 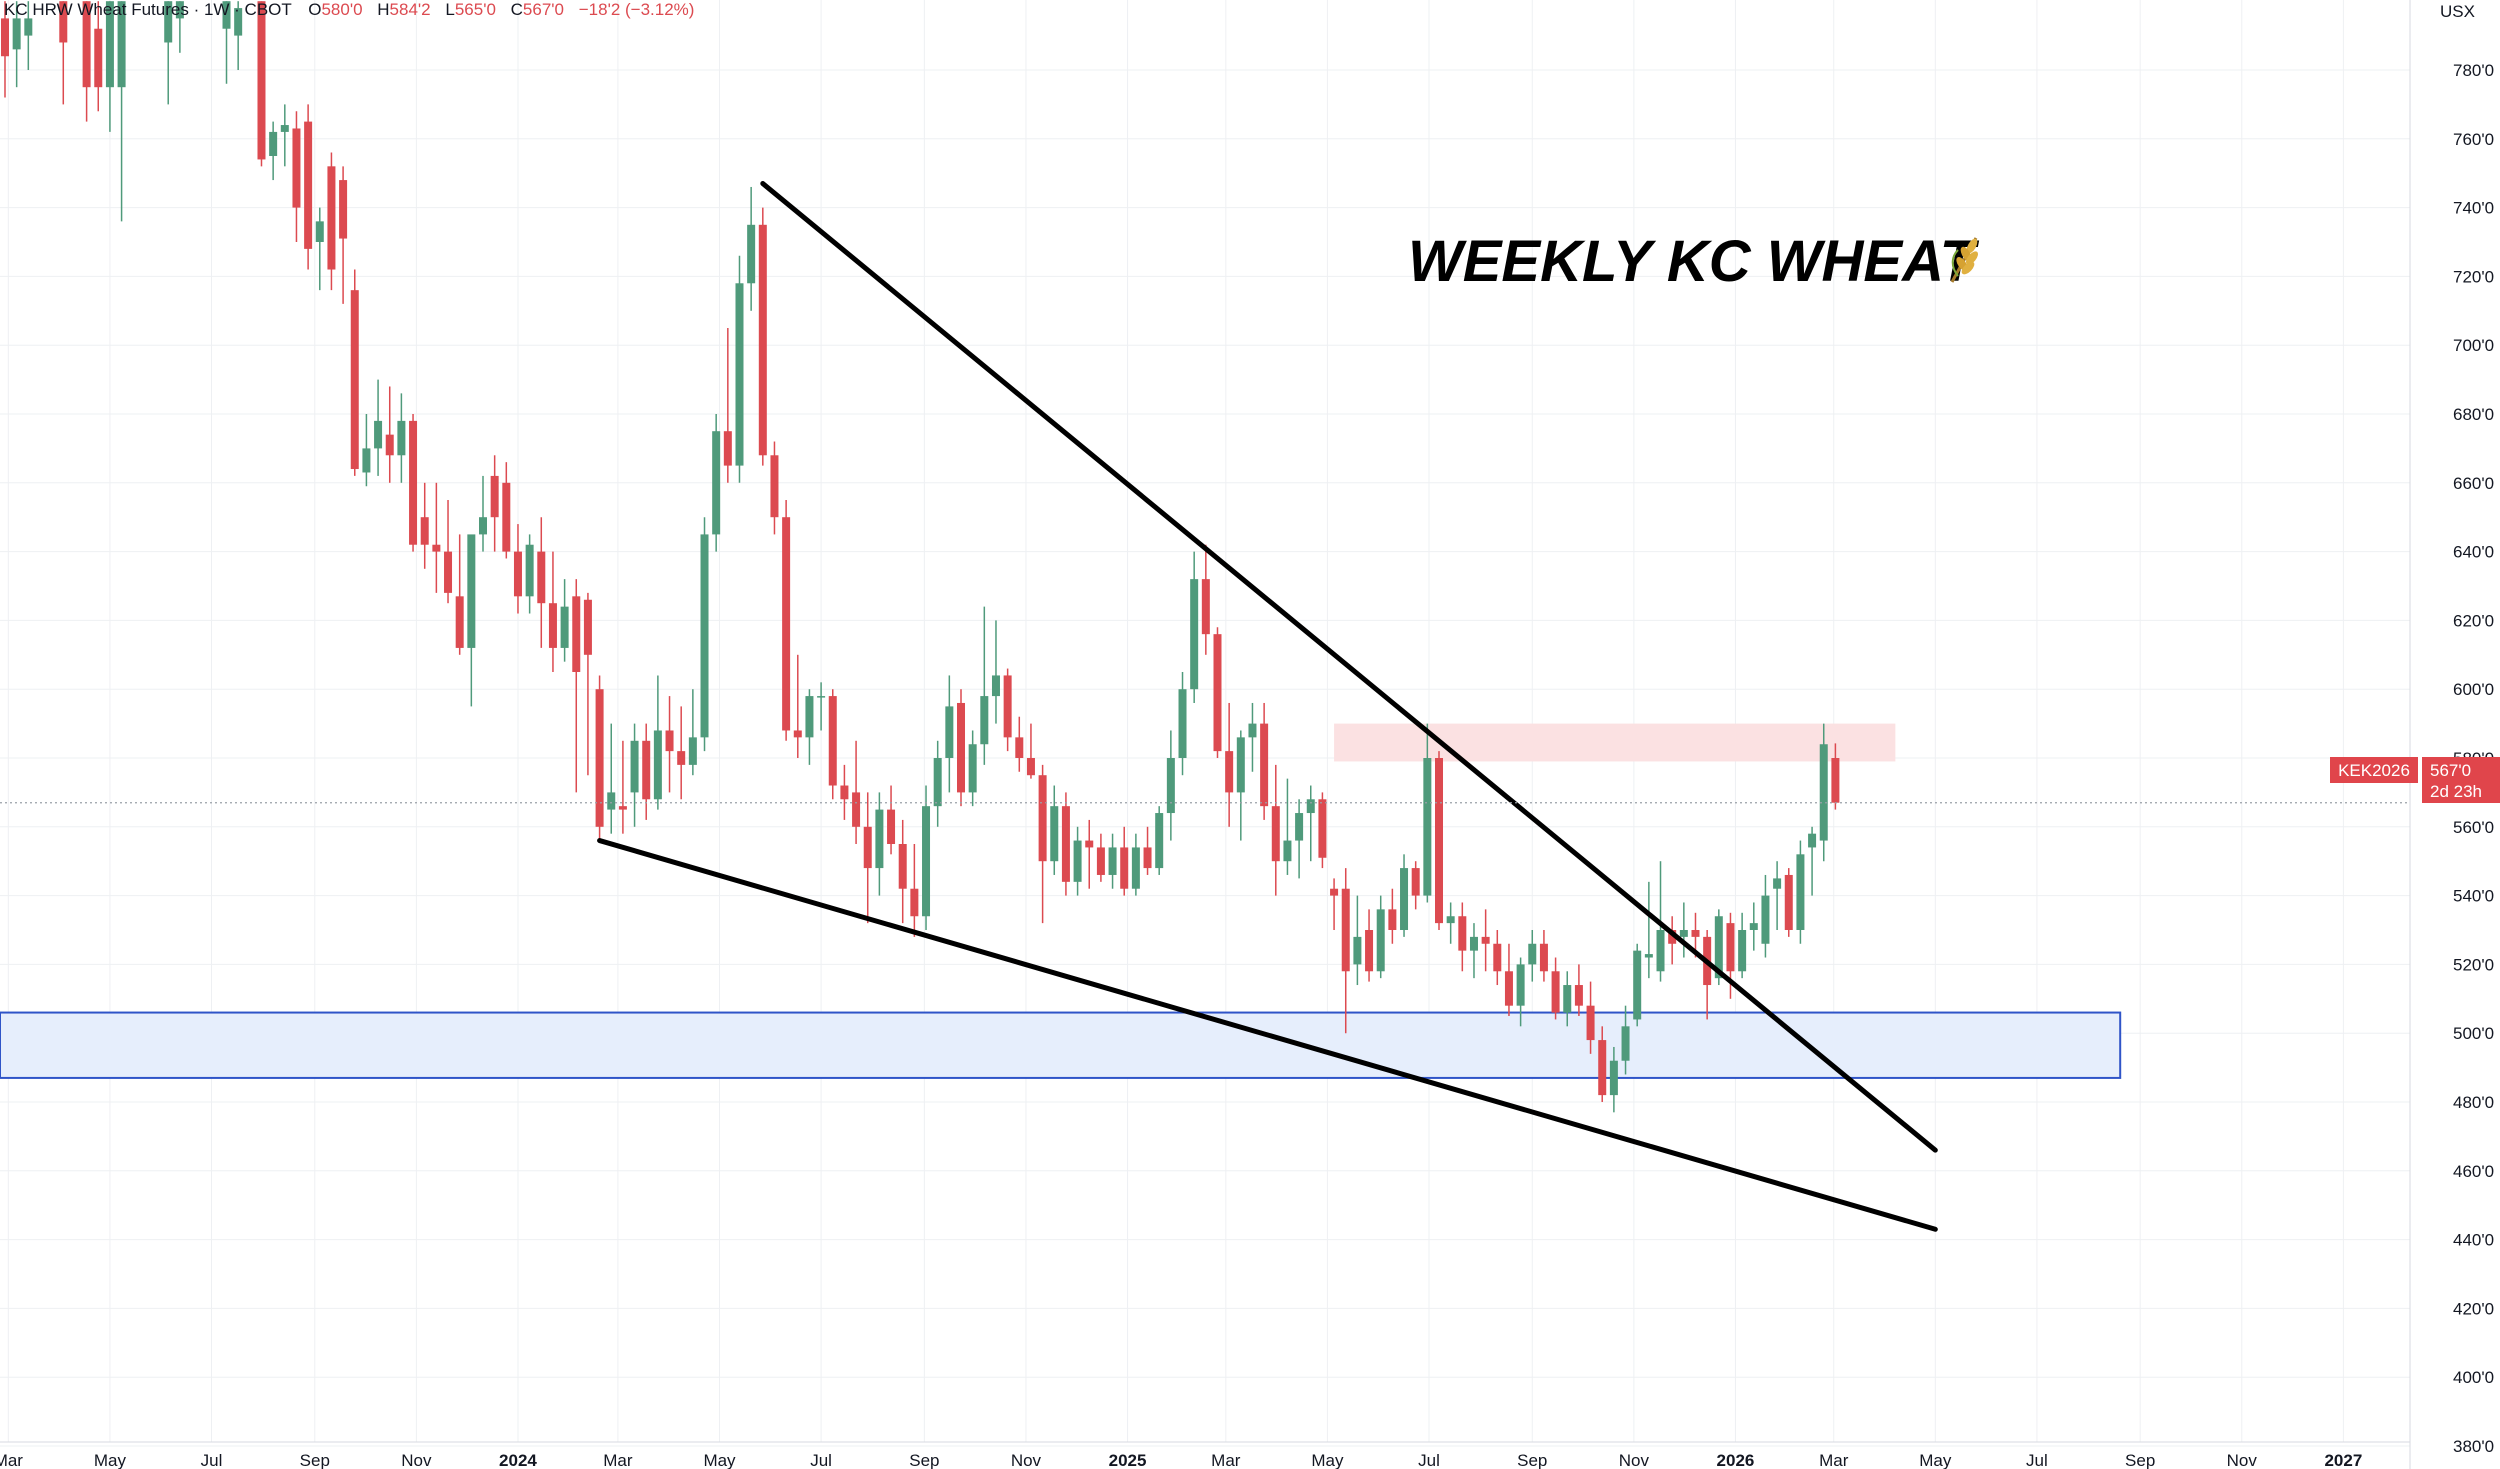 I want to click on high-value: 584'2, so click(x=410, y=9).